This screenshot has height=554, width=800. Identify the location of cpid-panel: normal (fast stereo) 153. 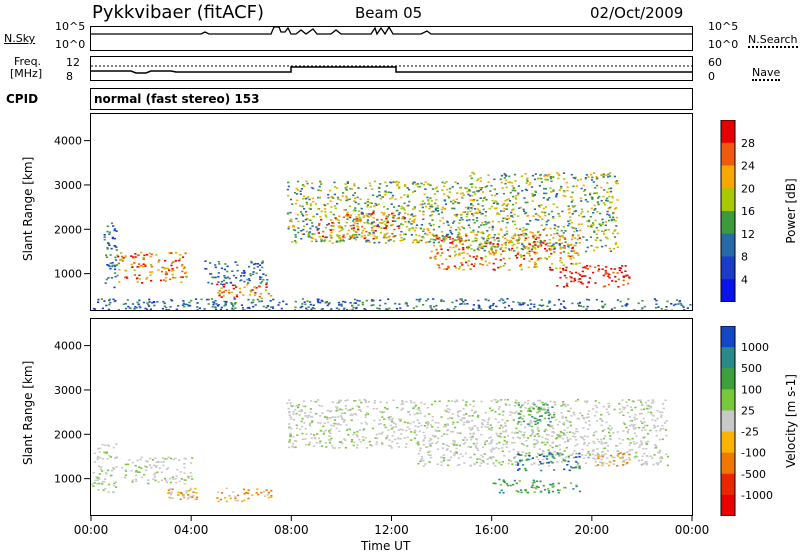
(391, 99).